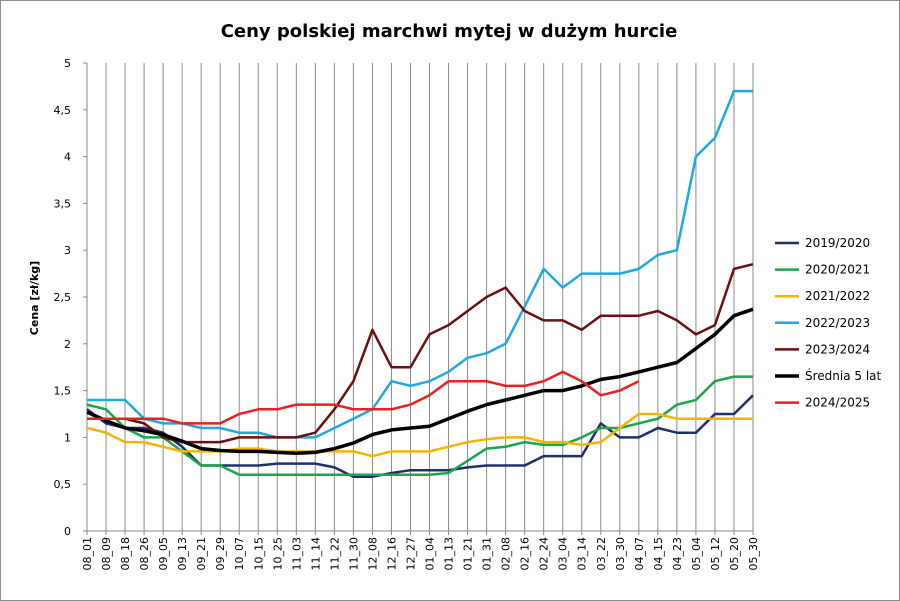 The image size is (900, 601). What do you see at coordinates (296, 554) in the screenshot?
I see `x-tick-label: 11_03` at bounding box center [296, 554].